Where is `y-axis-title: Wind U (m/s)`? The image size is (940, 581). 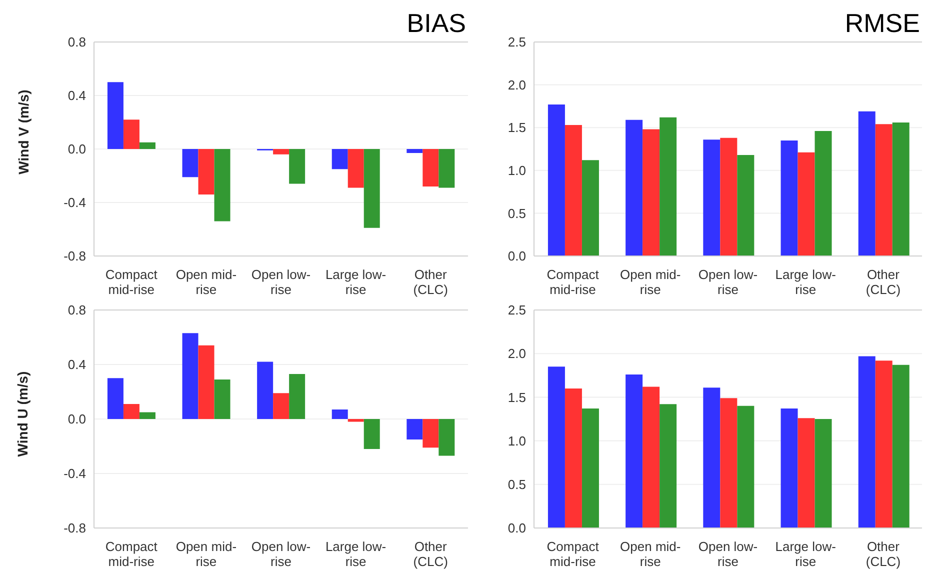
y-axis-title: Wind U (m/s) is located at coordinates (23, 413).